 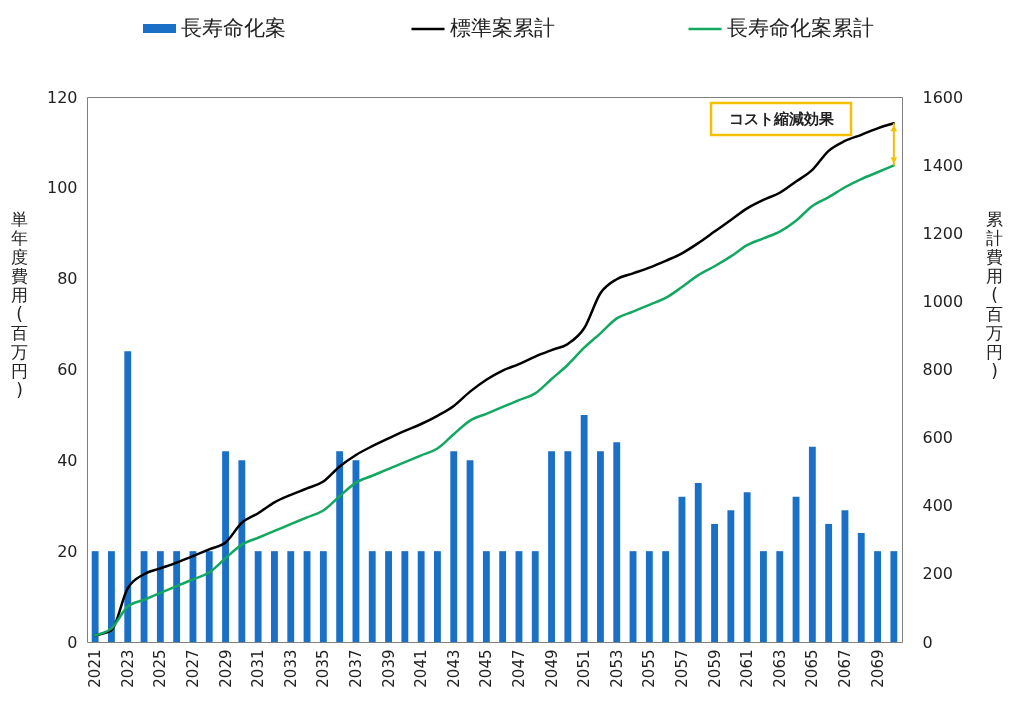 What do you see at coordinates (518, 668) in the screenshot?
I see `x-tick-label: 2047` at bounding box center [518, 668].